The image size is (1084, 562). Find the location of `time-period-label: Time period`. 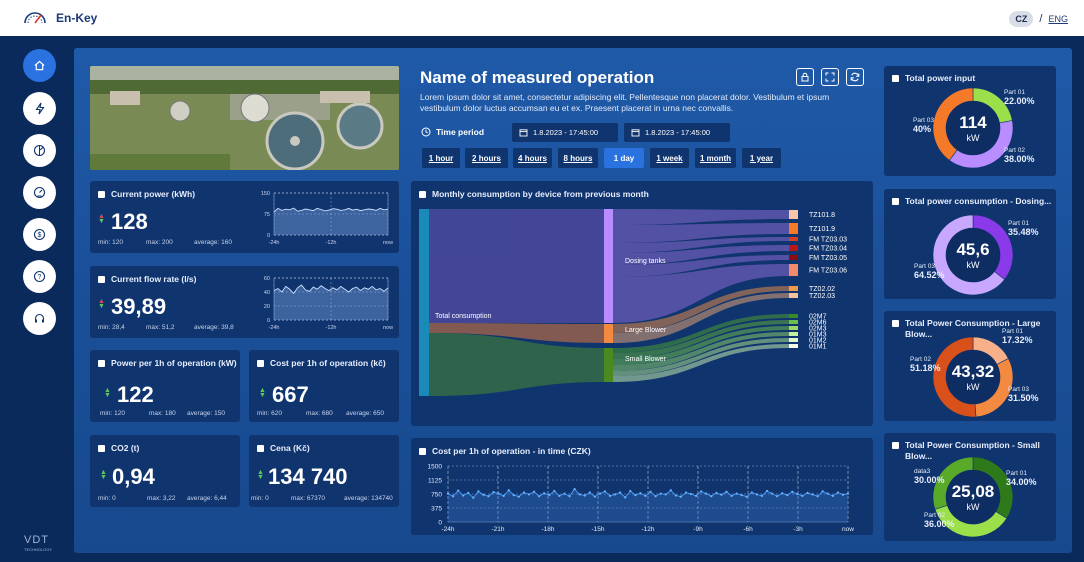

time-period-label: Time period is located at coordinates (452, 132).